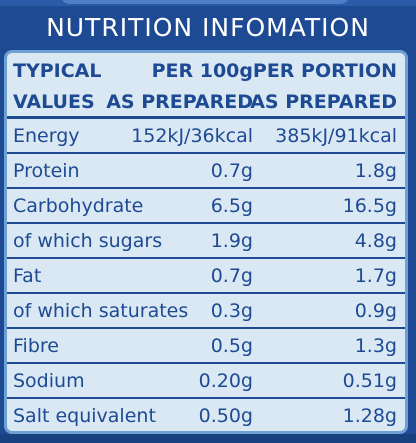  What do you see at coordinates (179, 102) in the screenshot?
I see `header-per-100g-line-2: AS PREPARED` at bounding box center [179, 102].